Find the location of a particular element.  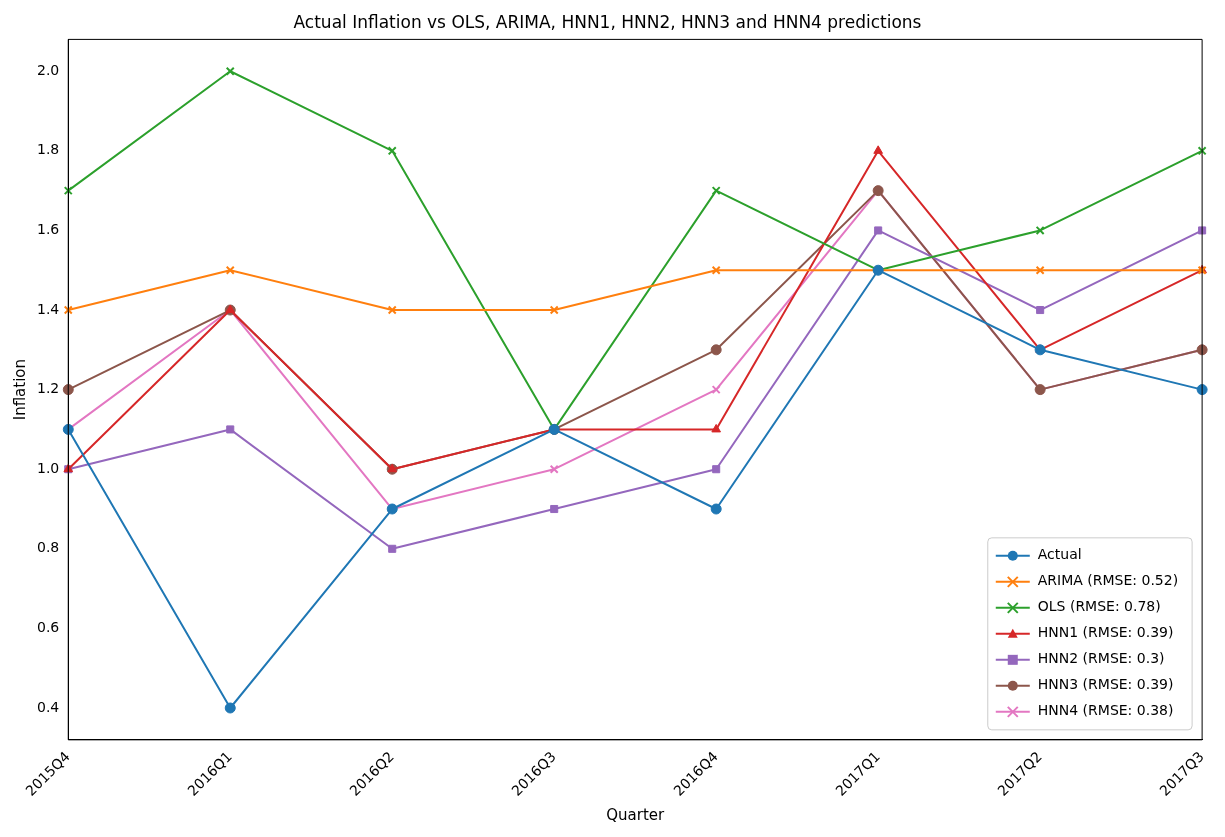

y-tick-label: 0.4 is located at coordinates (48, 706).